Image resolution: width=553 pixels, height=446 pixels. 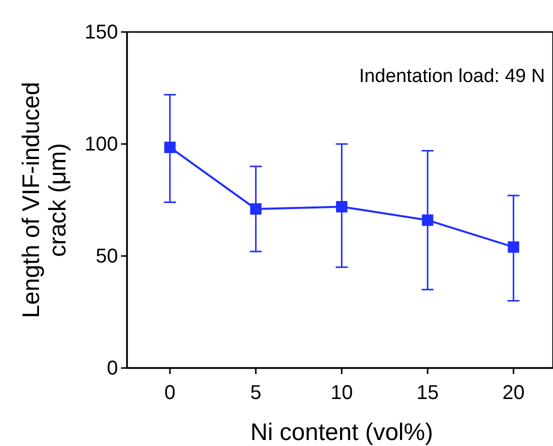 I want to click on x-tick-label: 5, so click(x=256, y=393).